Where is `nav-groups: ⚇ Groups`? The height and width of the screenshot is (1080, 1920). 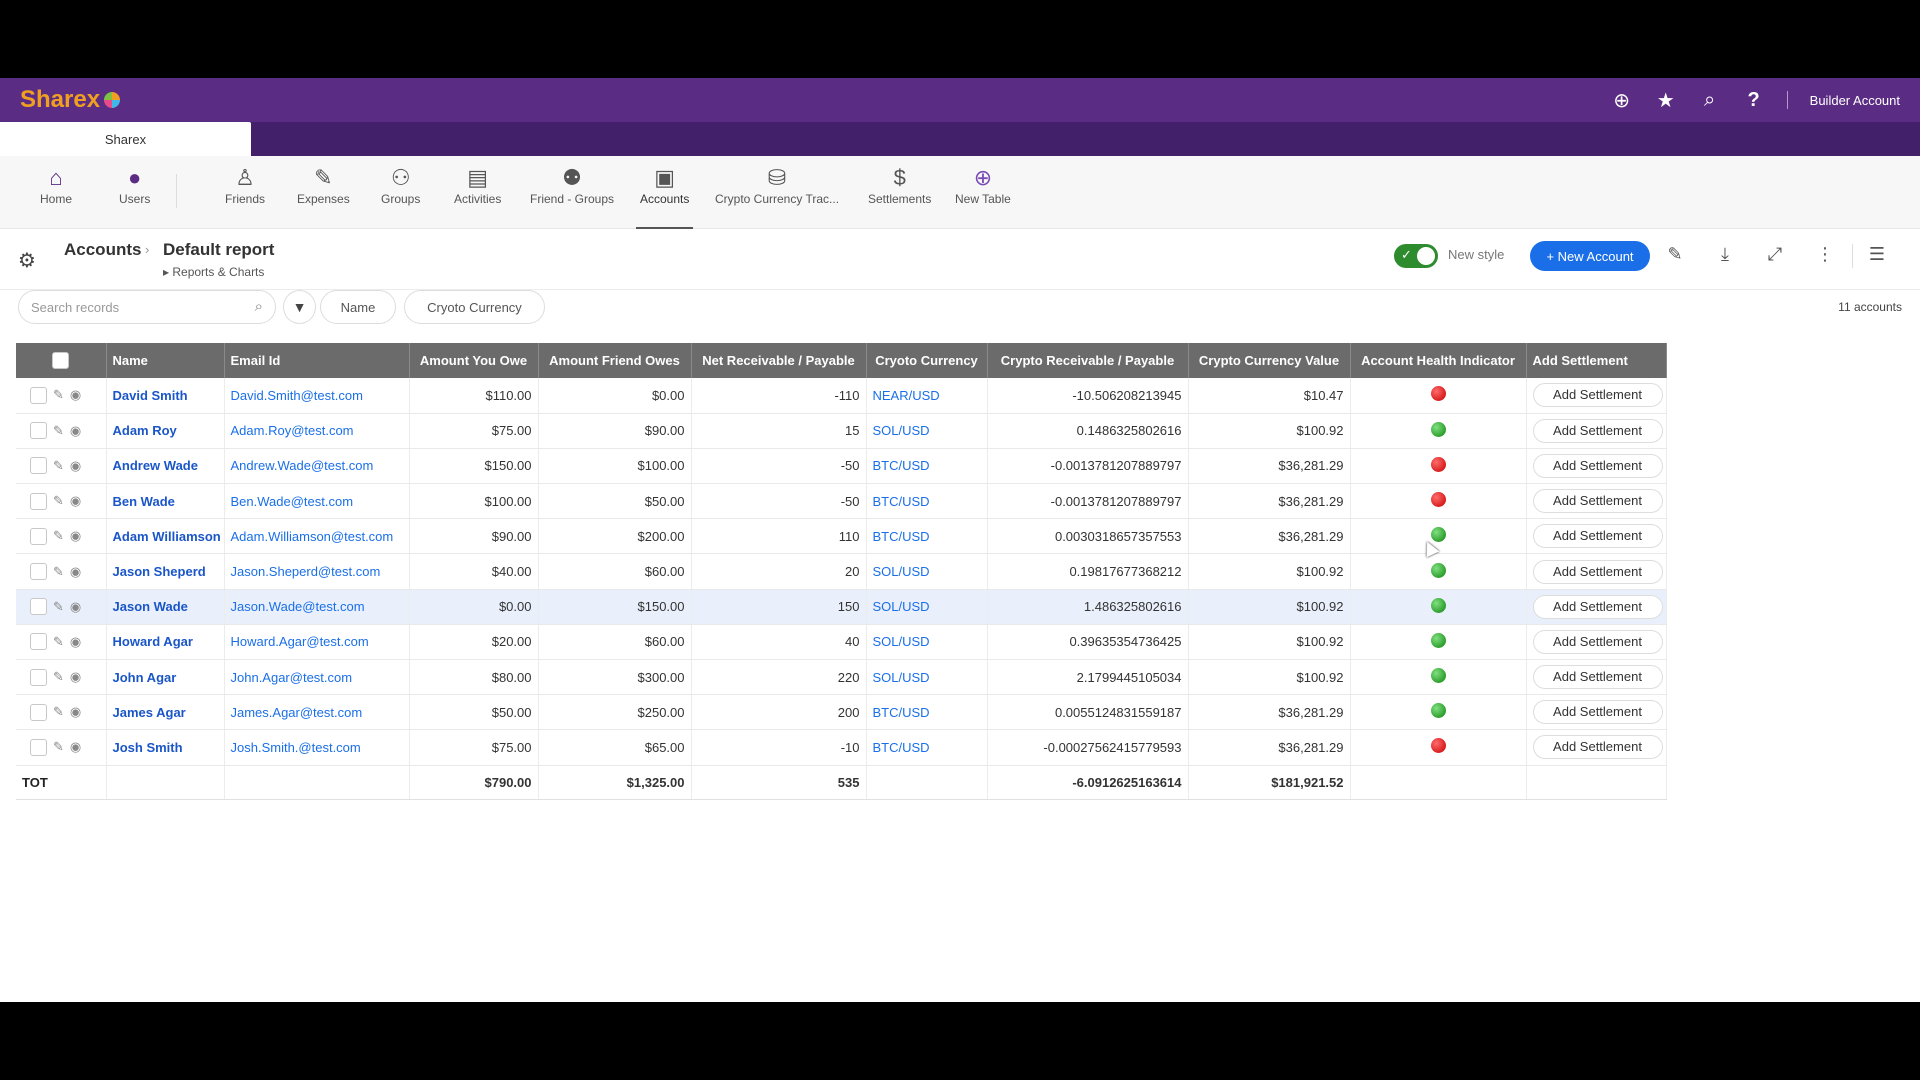 nav-groups: ⚇ Groups is located at coordinates (400, 185).